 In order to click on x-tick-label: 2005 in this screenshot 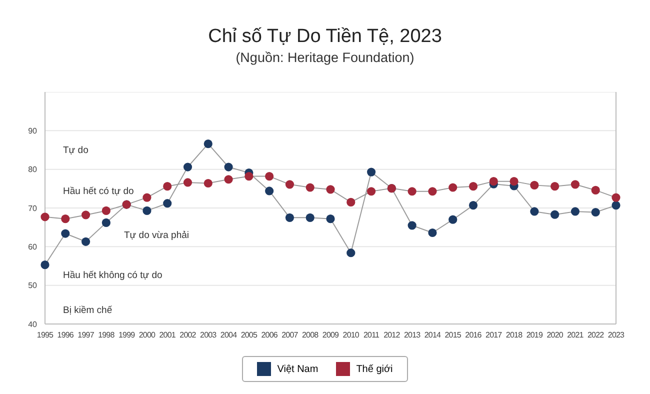, I will do `click(249, 335)`.